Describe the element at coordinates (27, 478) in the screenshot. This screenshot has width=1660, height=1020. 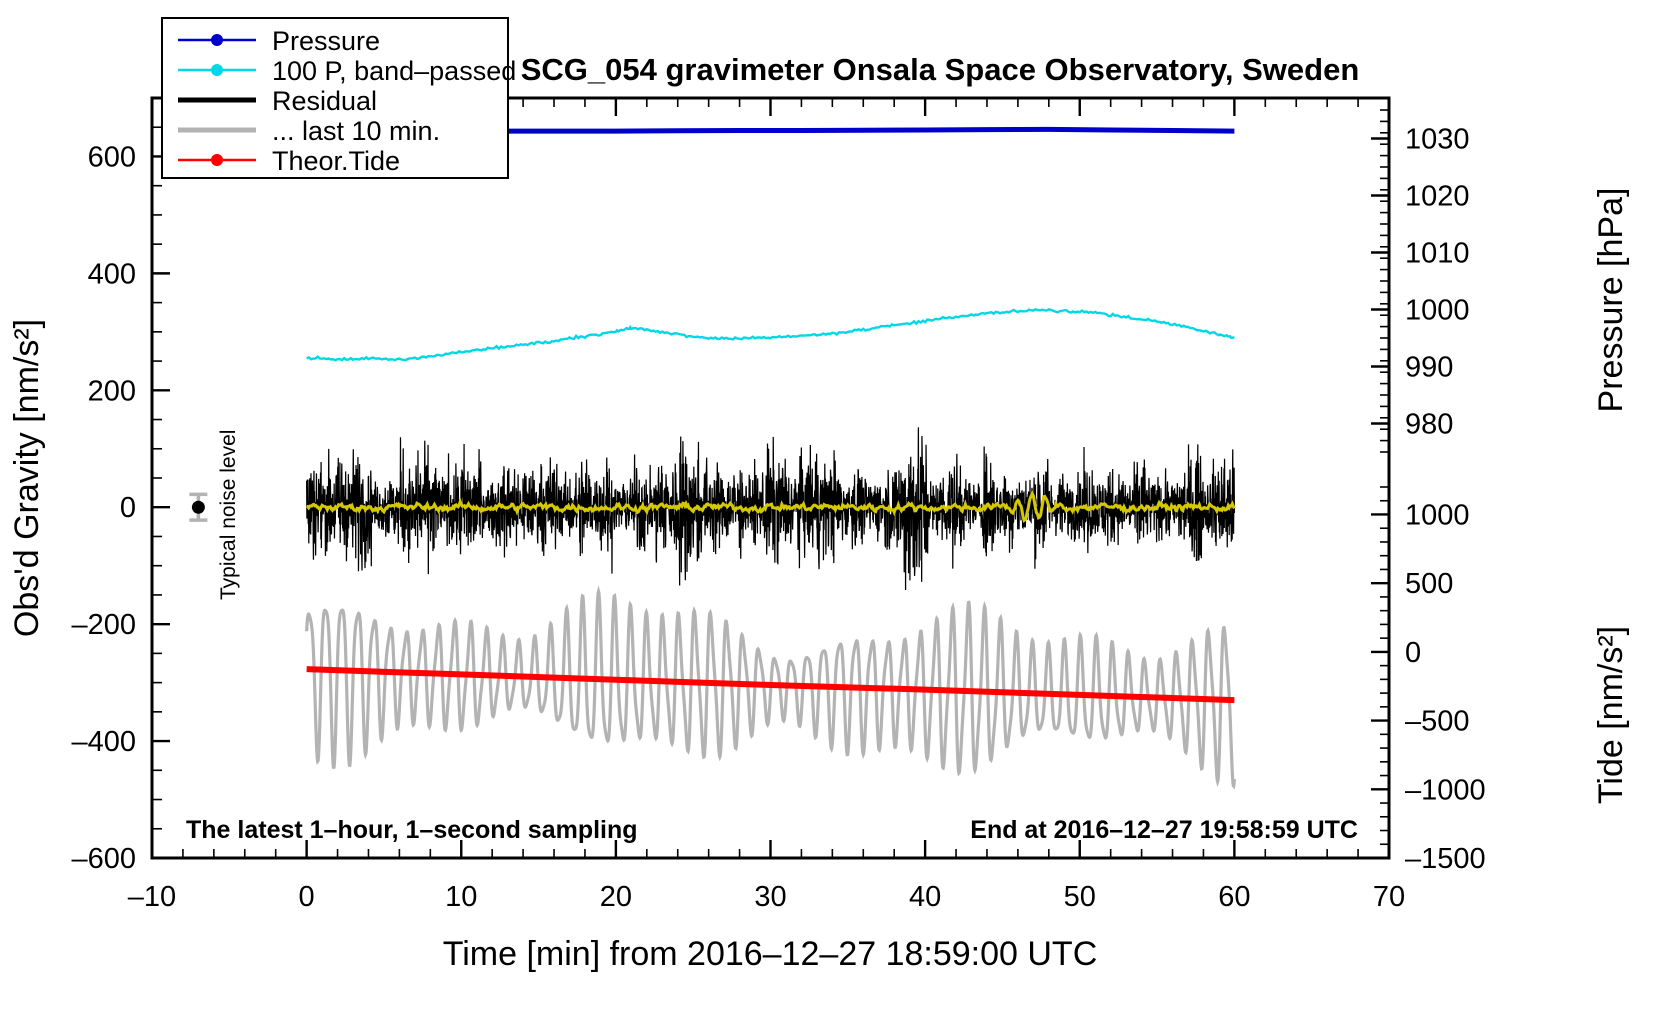
I see `y-axis-title: Obs'd Gravity [nm/s²]` at that location.